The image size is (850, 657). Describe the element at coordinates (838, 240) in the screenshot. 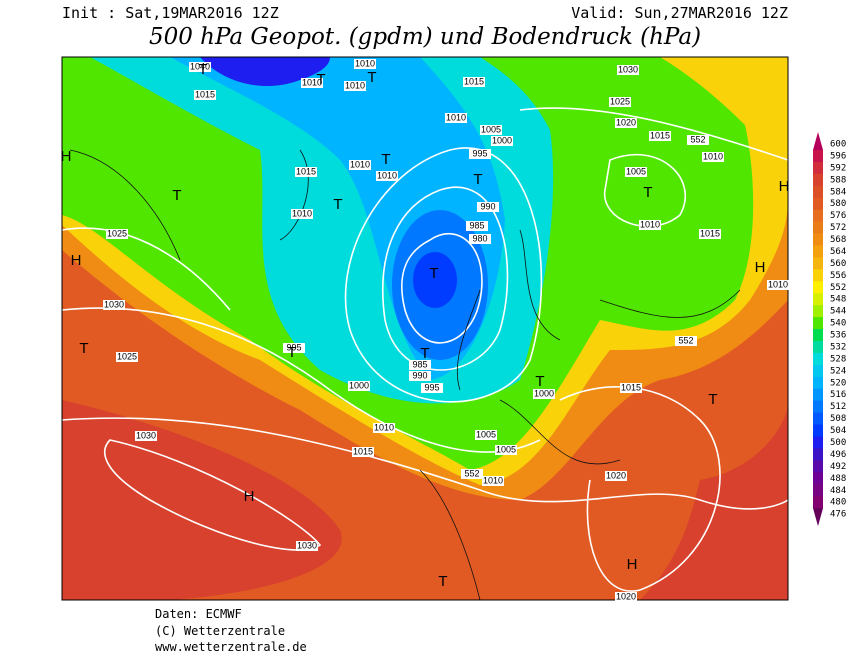

I see `colorbar-label: 568` at that location.